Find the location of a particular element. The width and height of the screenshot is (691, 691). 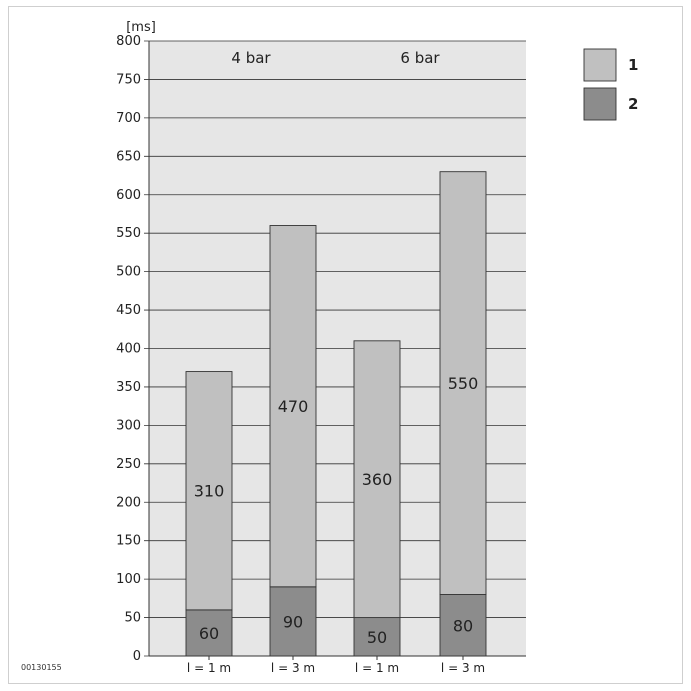

y-tick-label: 0 is located at coordinates (137, 656).